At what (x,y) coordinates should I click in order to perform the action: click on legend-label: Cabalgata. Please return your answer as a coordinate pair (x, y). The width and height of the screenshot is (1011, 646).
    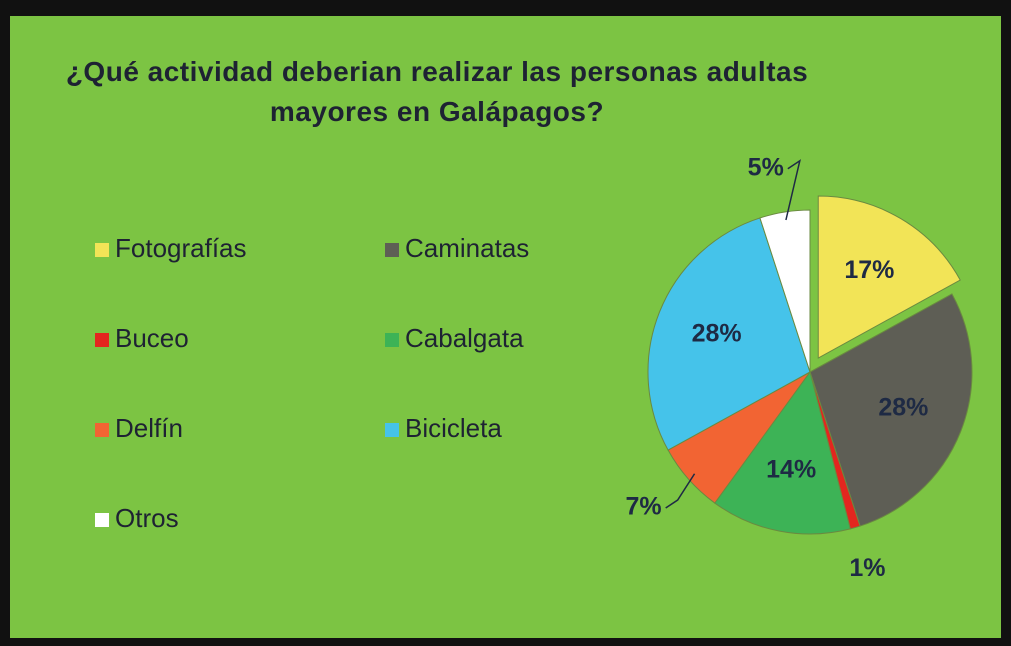
    Looking at the image, I should click on (464, 338).